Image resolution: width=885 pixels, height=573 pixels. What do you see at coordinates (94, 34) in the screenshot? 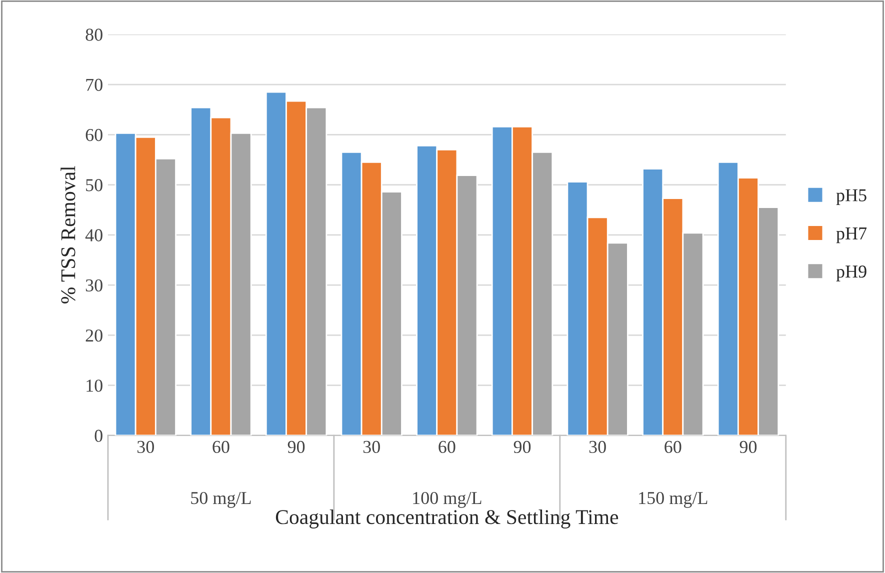
I see `y-tick-label: 80` at bounding box center [94, 34].